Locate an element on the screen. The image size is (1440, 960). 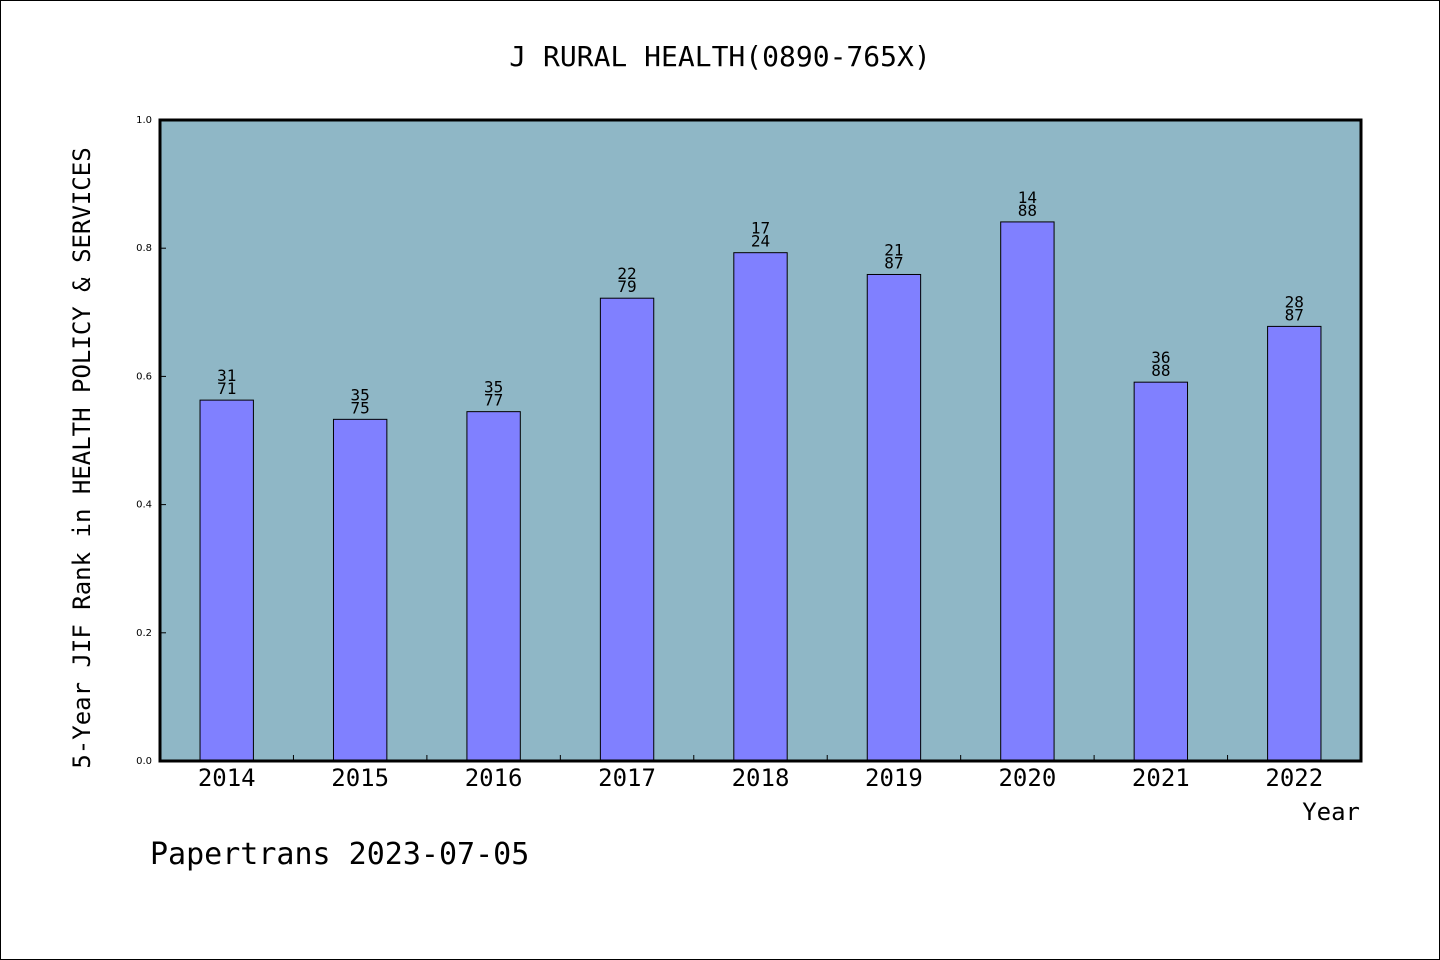
chart-title: J RURAL HEALTH(0890-765X) is located at coordinates (719, 56).